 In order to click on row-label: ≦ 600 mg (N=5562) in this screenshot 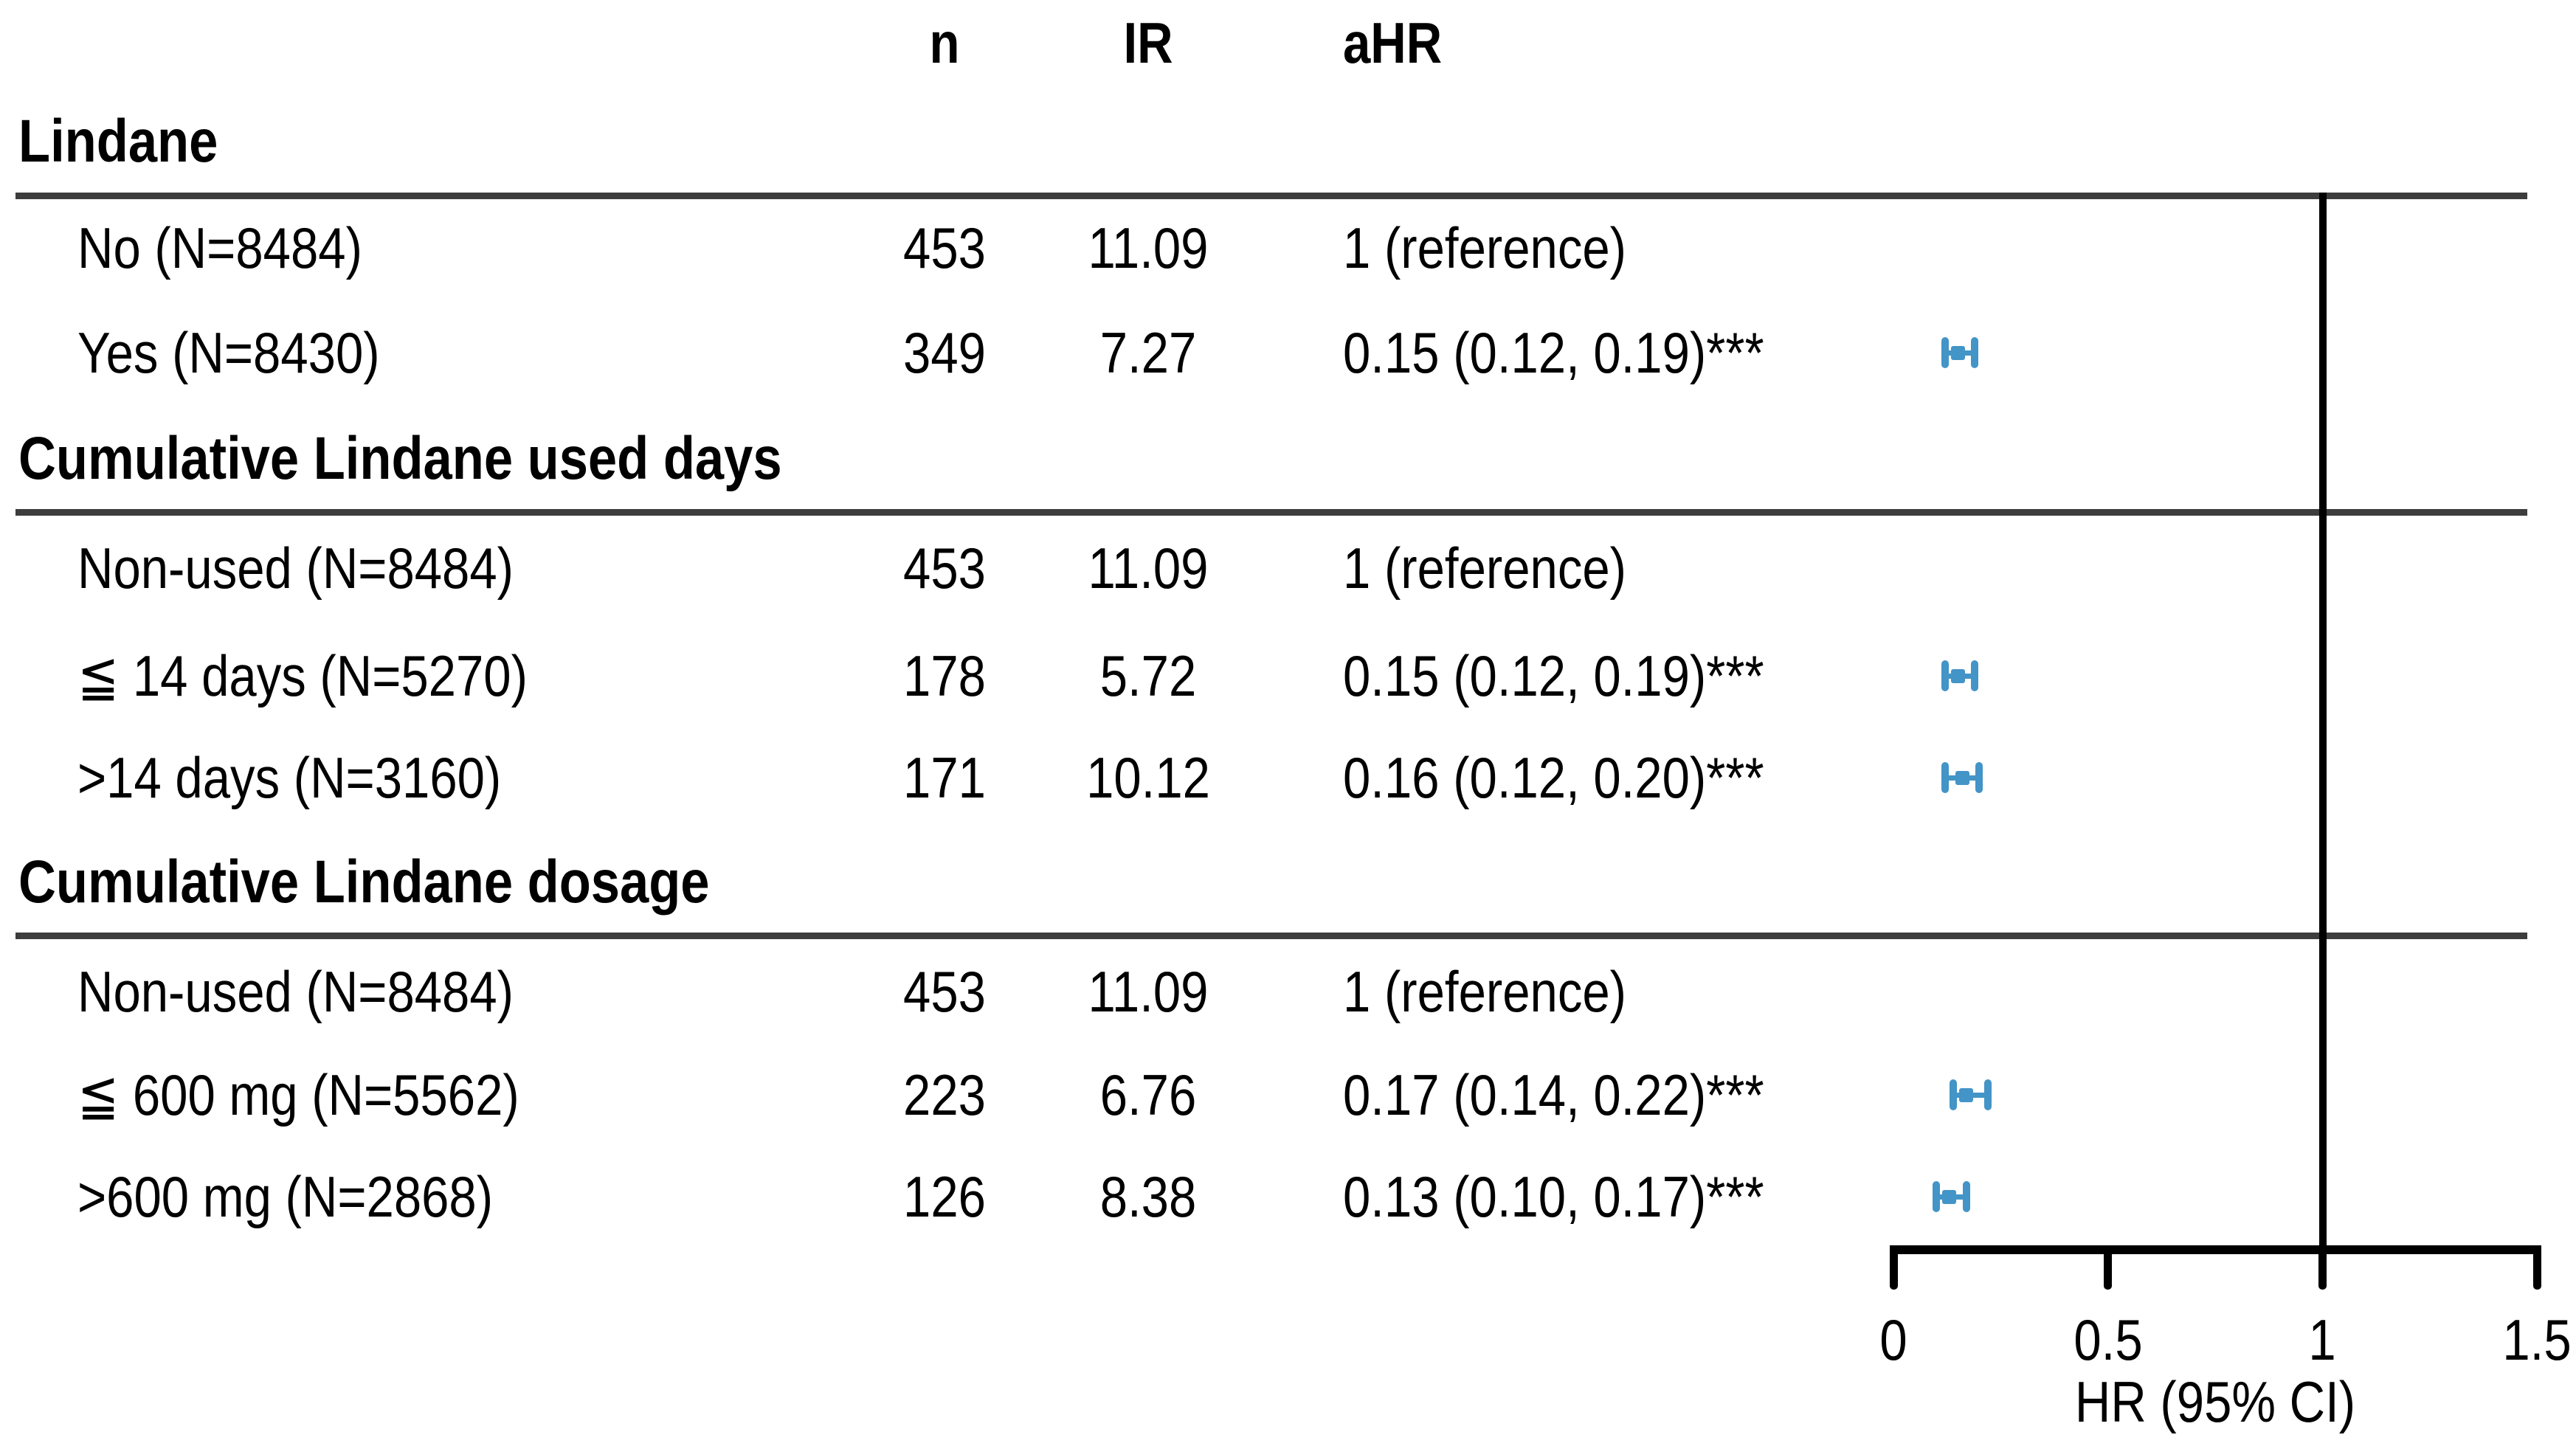, I will do `click(298, 1094)`.